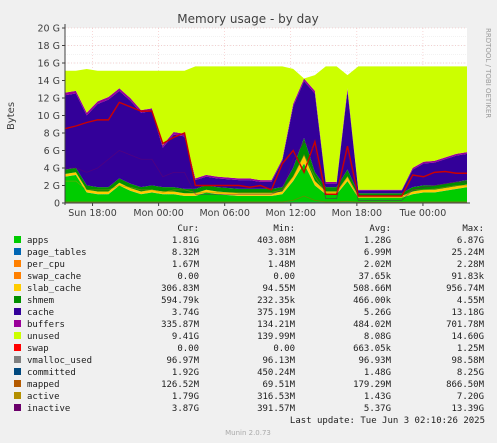 The height and width of the screenshot is (443, 497). I want to click on legend-min: 391.57M, so click(276, 409).